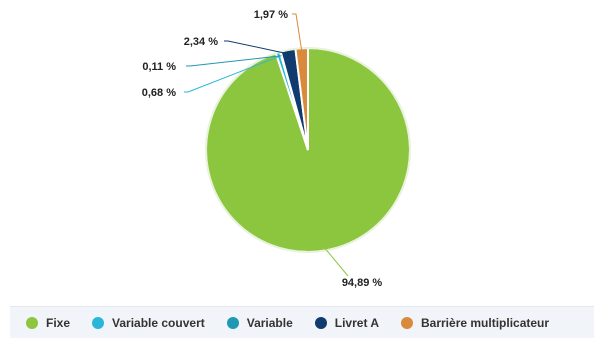 The image size is (594, 338). I want to click on leader-line-variable, so click(234, 61).